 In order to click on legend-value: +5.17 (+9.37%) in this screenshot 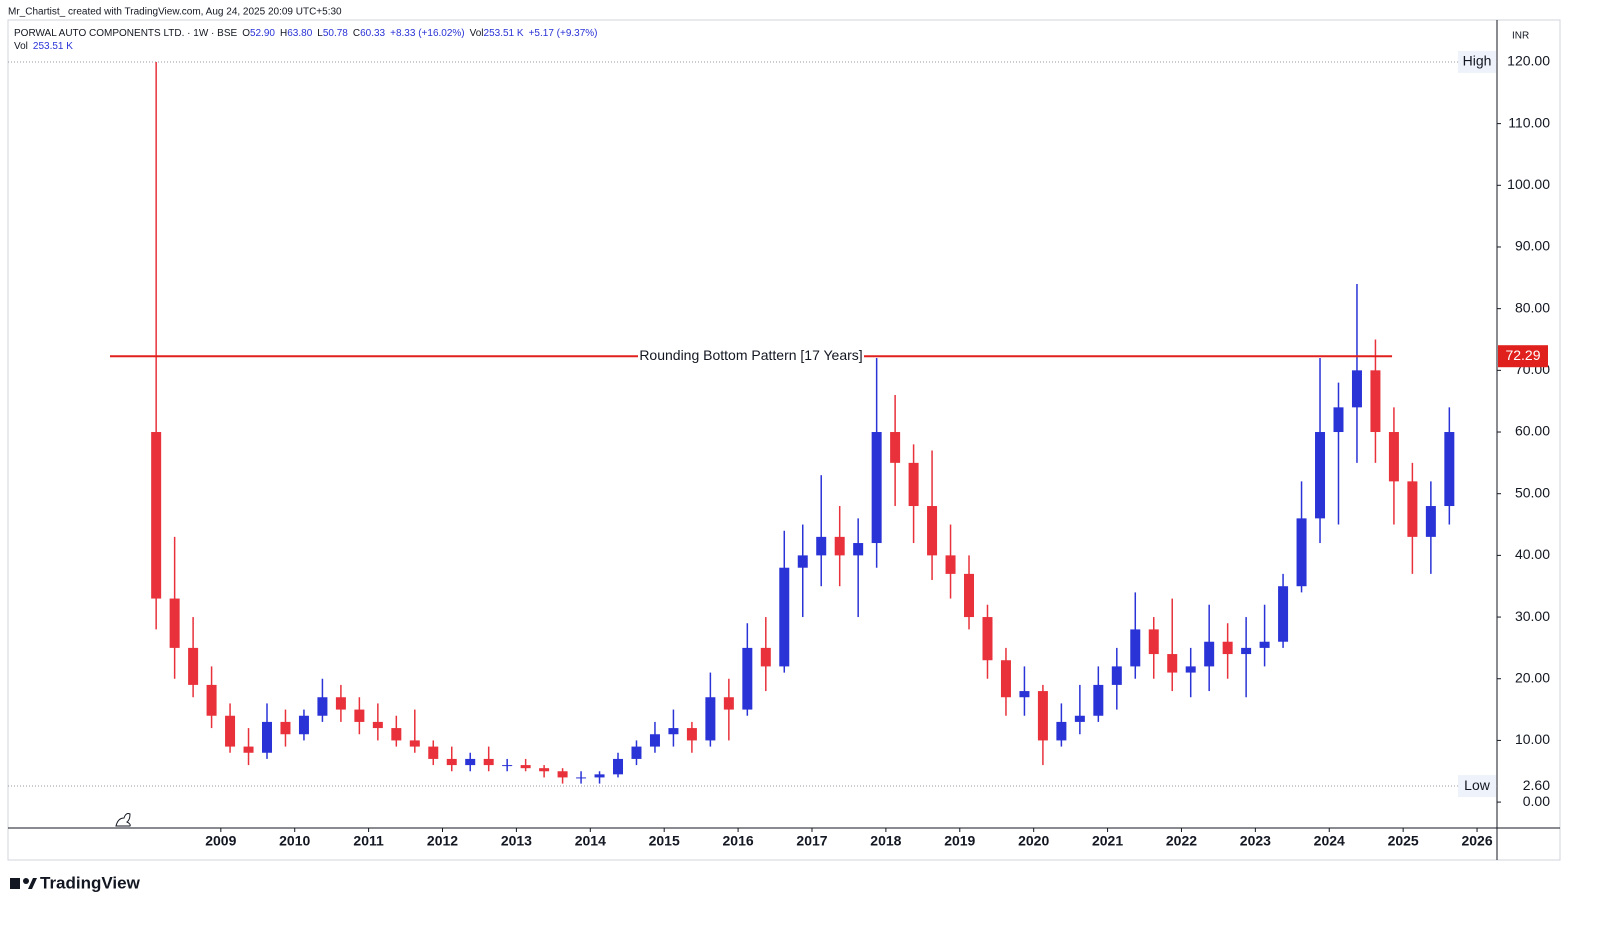, I will do `click(563, 33)`.